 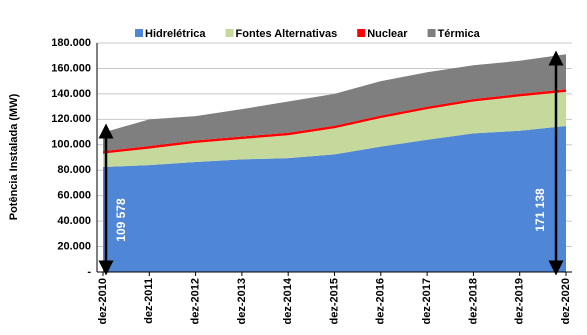 I want to click on y-axis-label: Potência Instalada (MW), so click(x=14, y=156).